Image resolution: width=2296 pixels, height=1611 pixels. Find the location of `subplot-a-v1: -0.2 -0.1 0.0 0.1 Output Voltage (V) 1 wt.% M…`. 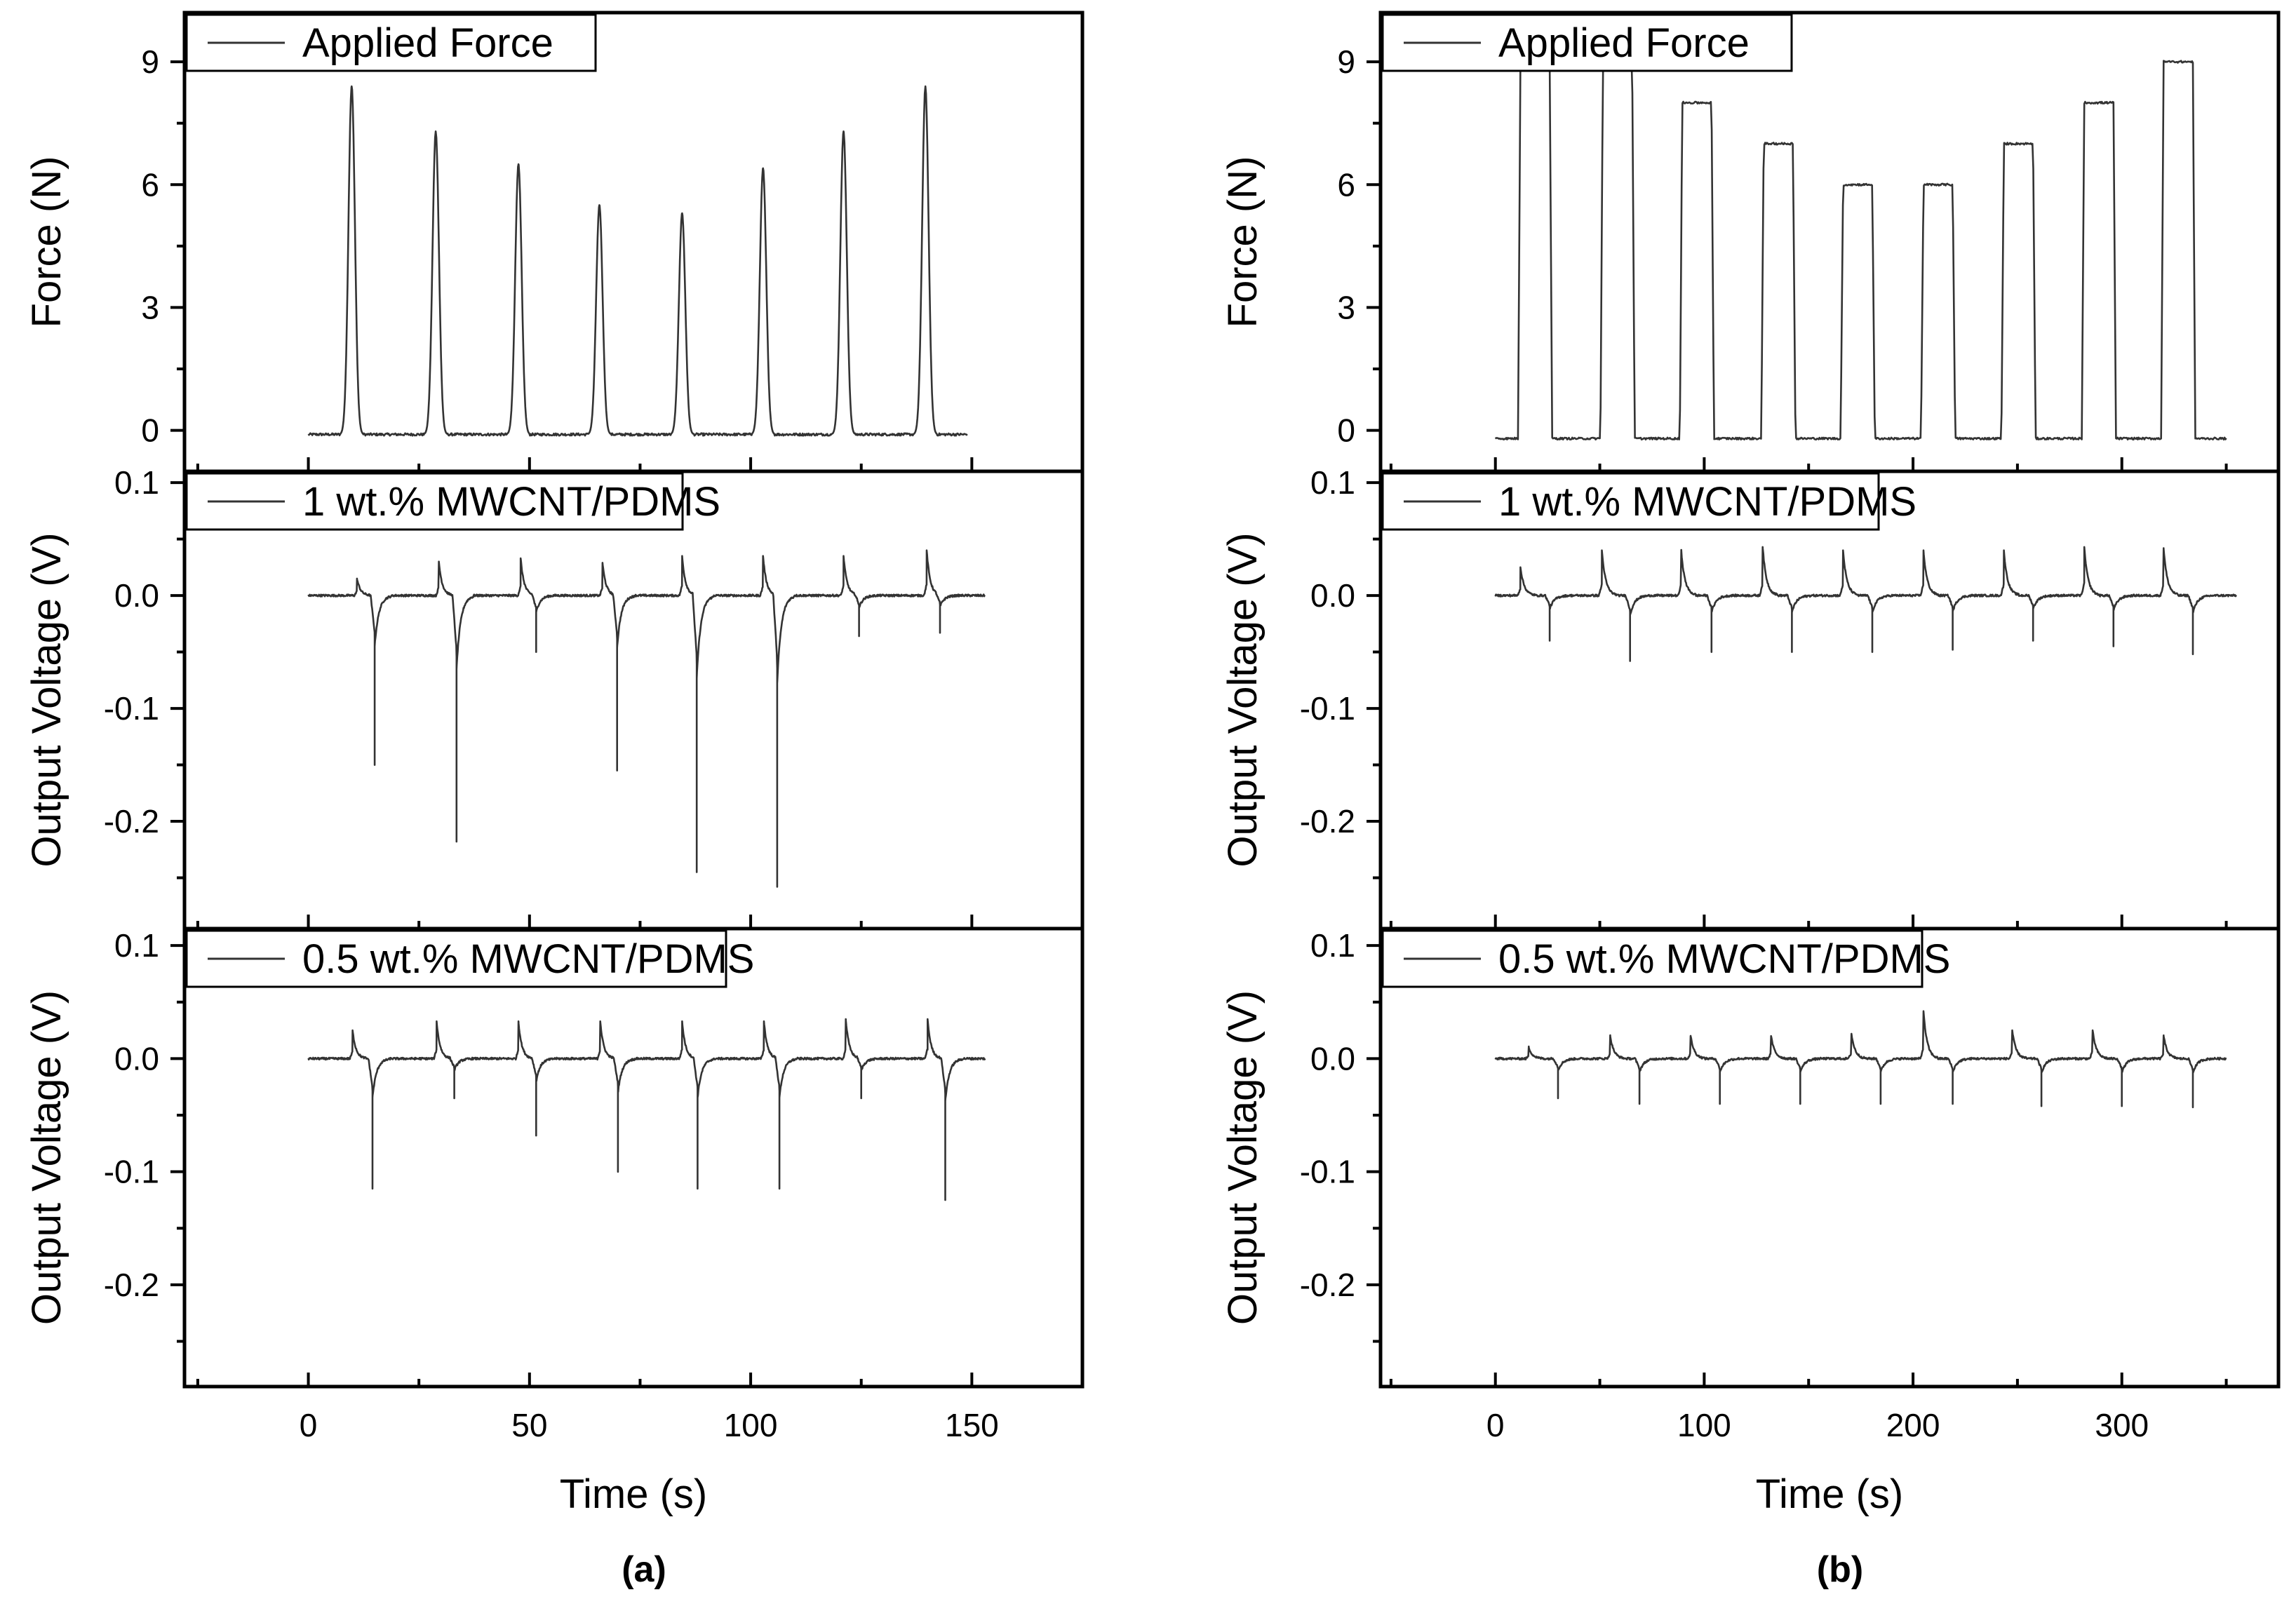

subplot-a-v1: -0.2 -0.1 0.0 0.1 Output Voltage (V) 1 wt.% M… is located at coordinates (554, 697).